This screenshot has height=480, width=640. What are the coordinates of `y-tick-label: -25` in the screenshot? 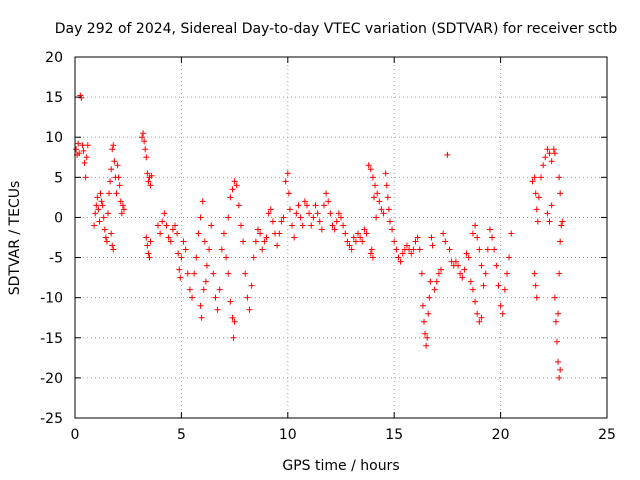 It's located at (51, 419).